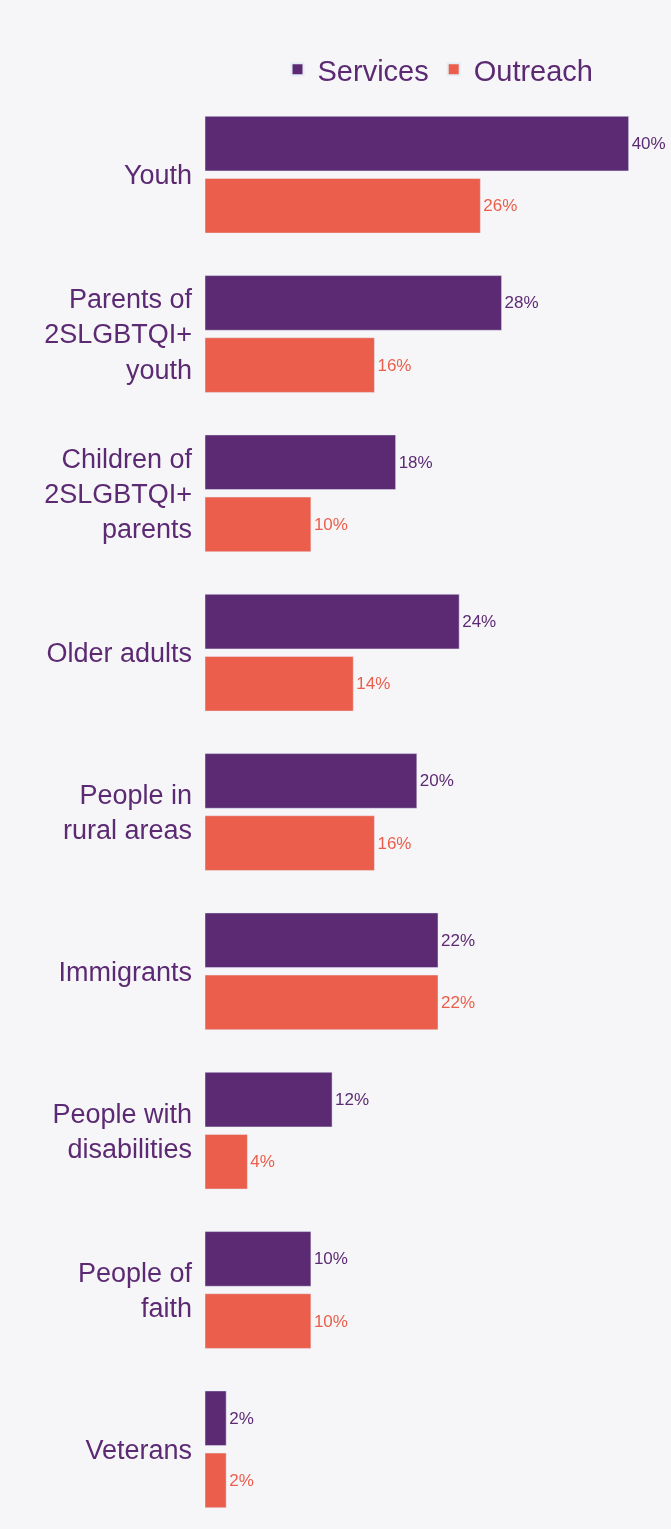 This screenshot has height=1529, width=671. I want to click on data-label: 40%, so click(648, 144).